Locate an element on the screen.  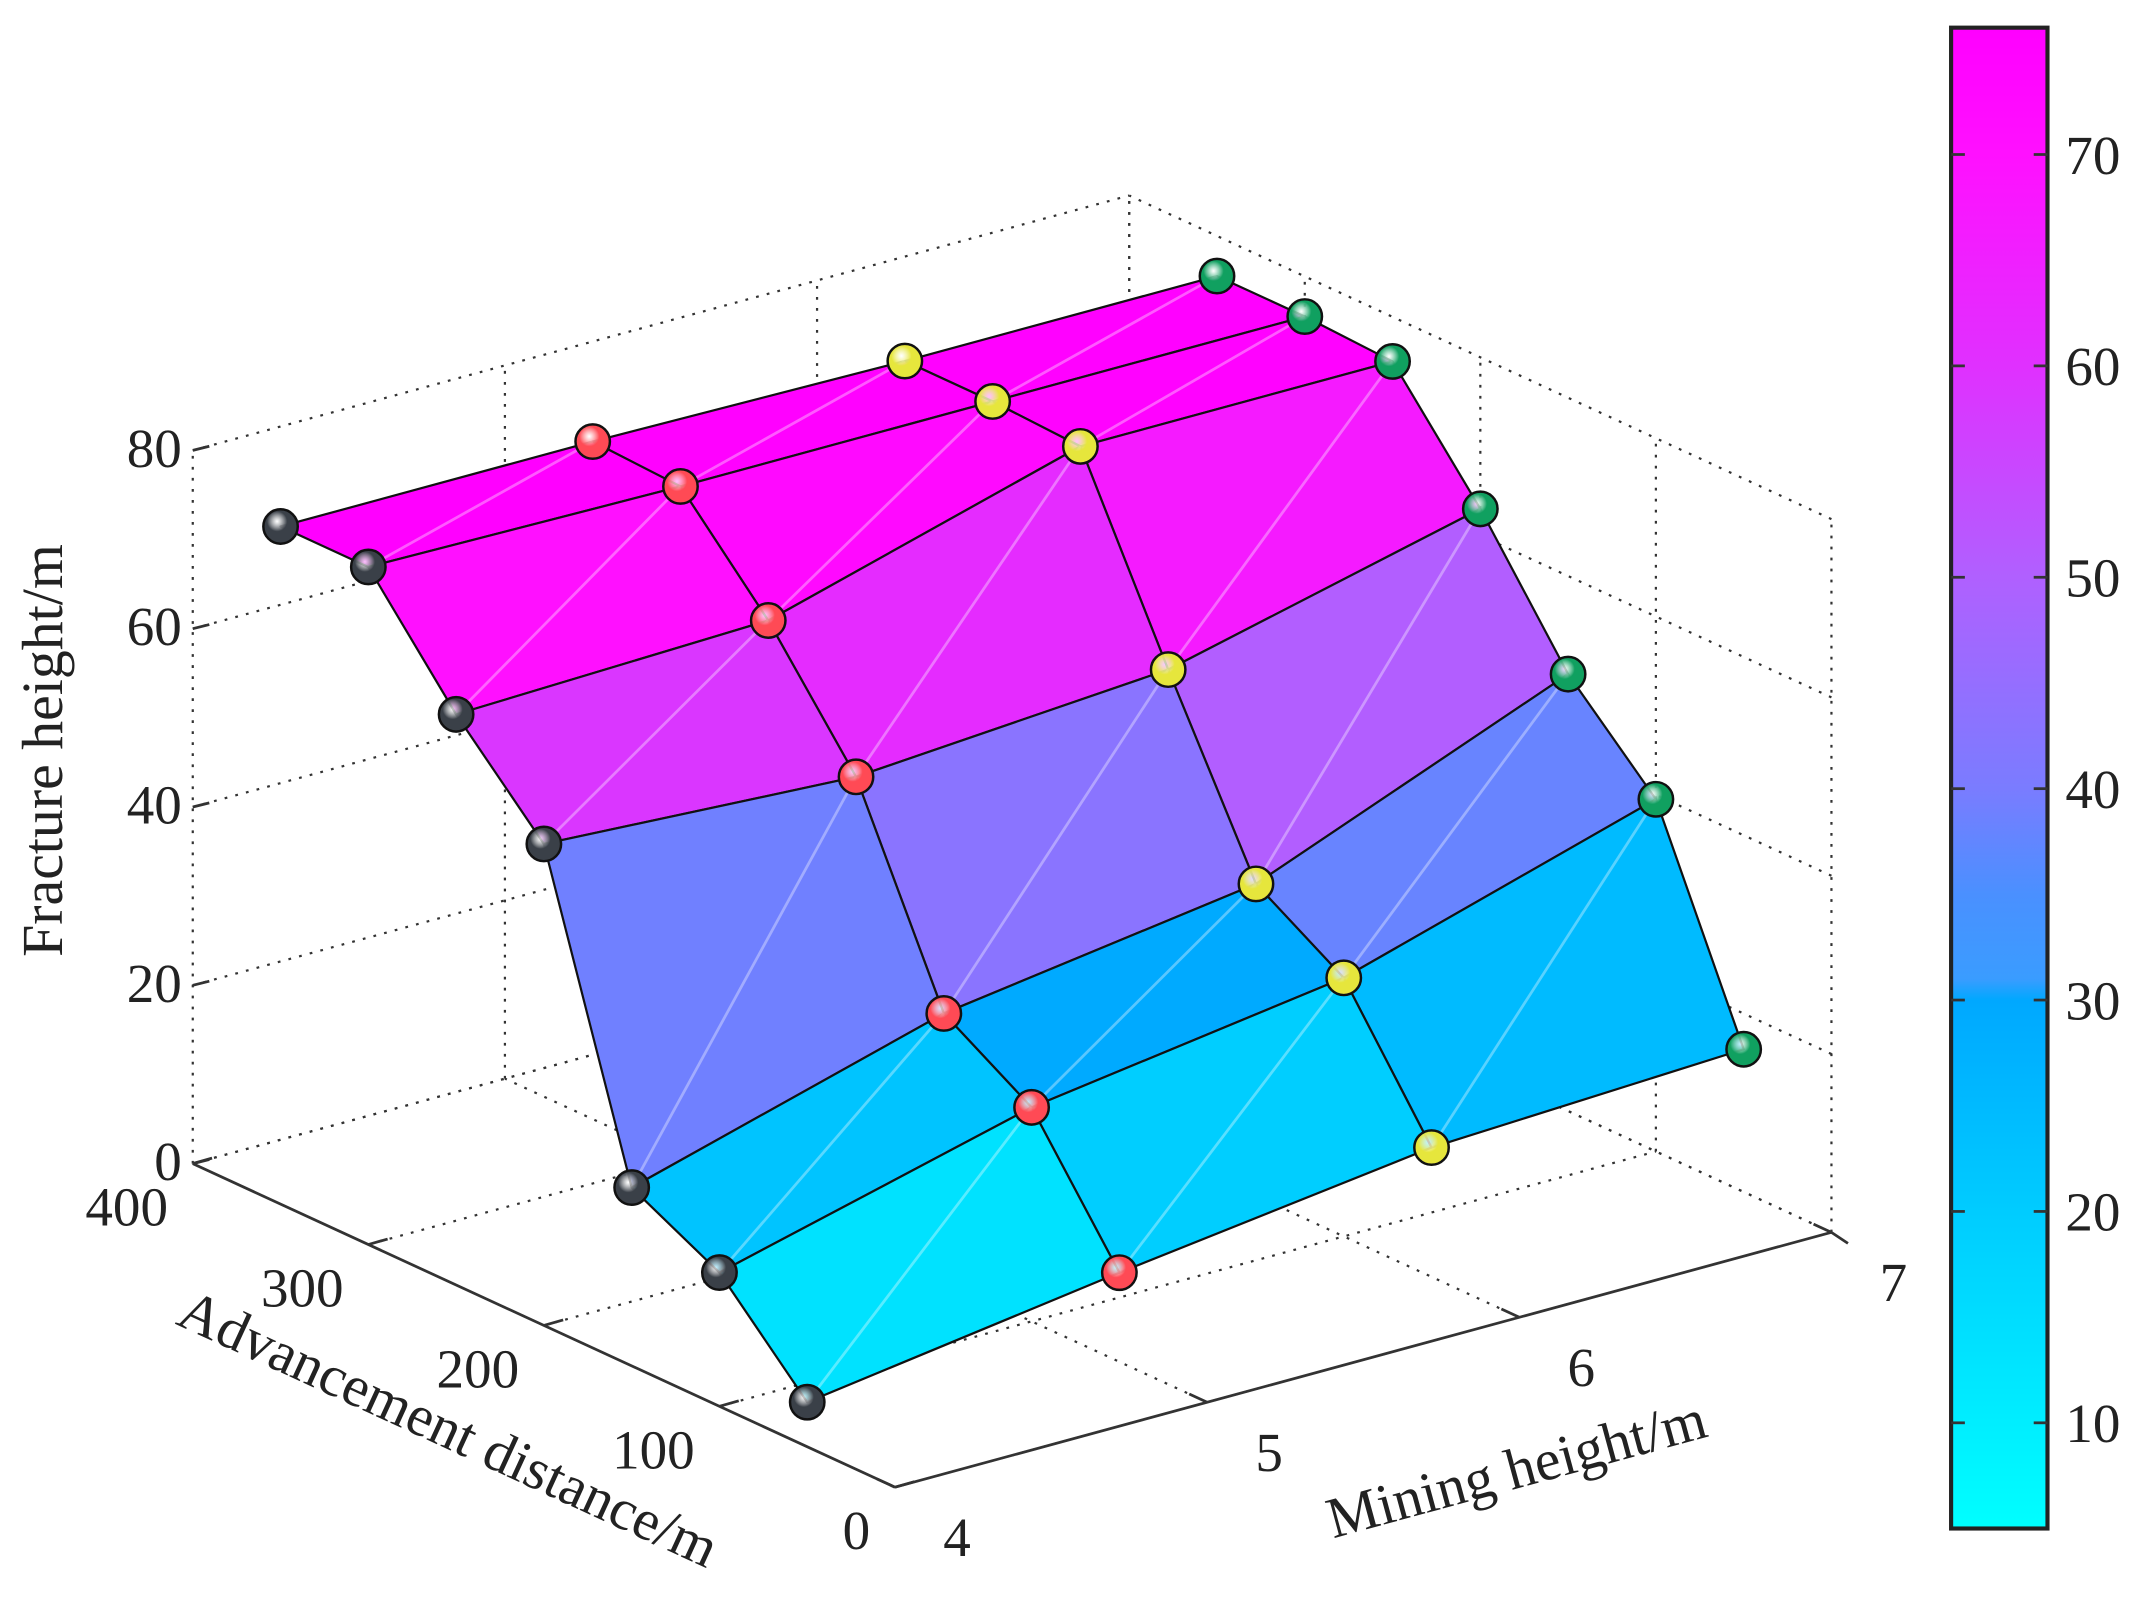
colorbar-tick-label: 40 is located at coordinates (2092, 789).